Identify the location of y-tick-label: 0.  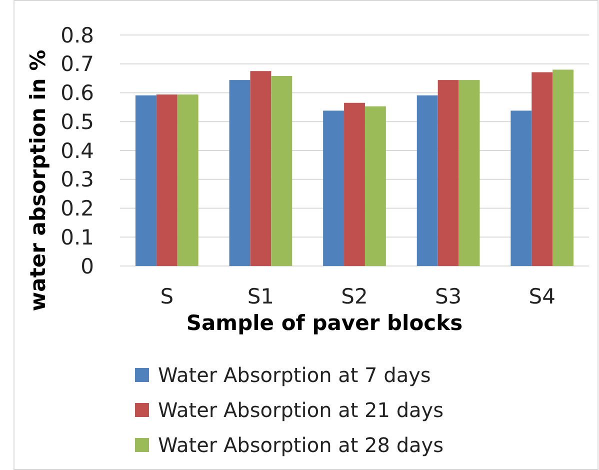
(87, 266).